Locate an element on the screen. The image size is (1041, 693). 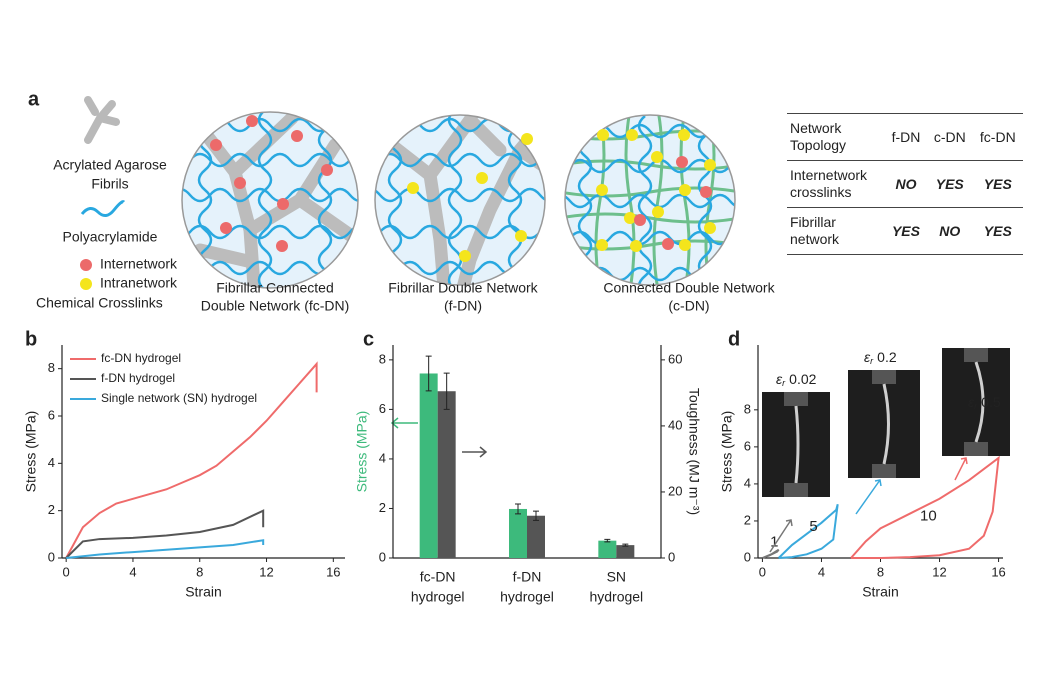
strain-value: 0.02 is located at coordinates (802, 379).